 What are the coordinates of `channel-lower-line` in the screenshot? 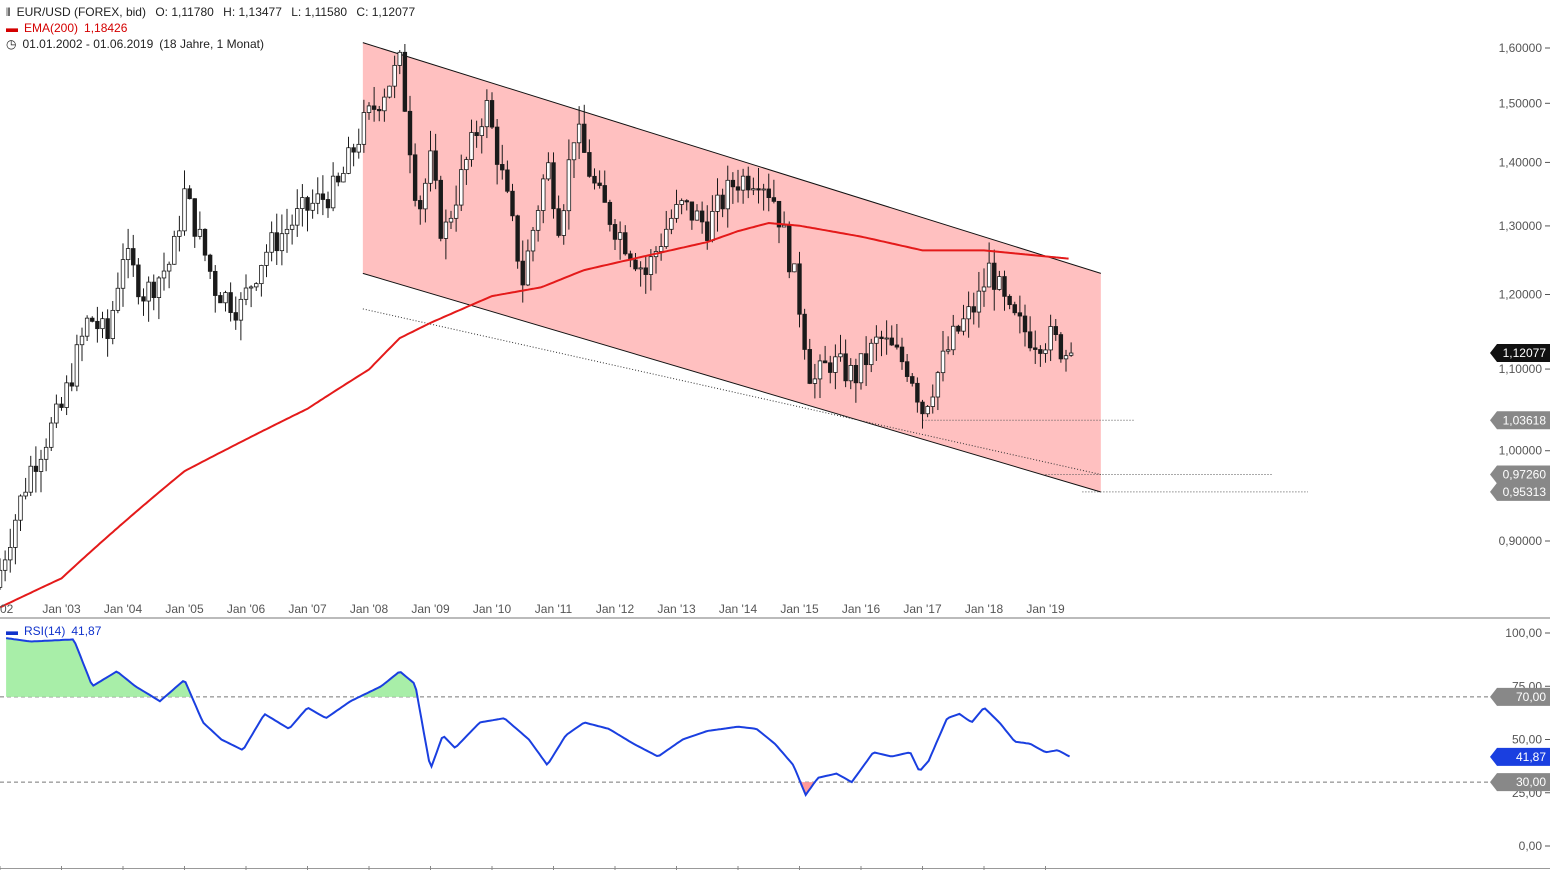 It's located at (731, 382).